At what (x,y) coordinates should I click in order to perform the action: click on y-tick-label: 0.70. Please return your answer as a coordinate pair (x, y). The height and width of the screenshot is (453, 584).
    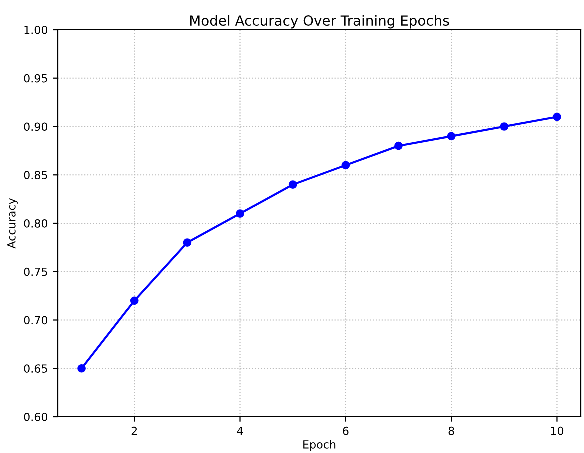
    Looking at the image, I should click on (36, 320).